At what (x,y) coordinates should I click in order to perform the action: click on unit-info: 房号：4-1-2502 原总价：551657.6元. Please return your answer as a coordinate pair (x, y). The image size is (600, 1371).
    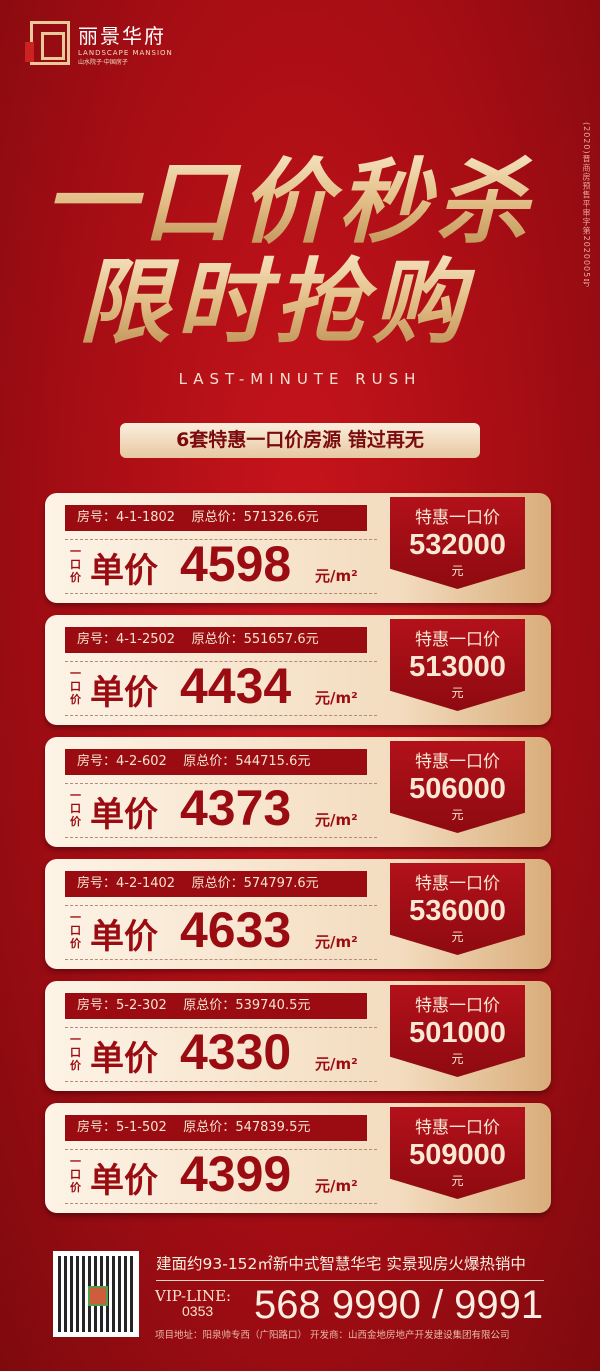
    Looking at the image, I should click on (216, 640).